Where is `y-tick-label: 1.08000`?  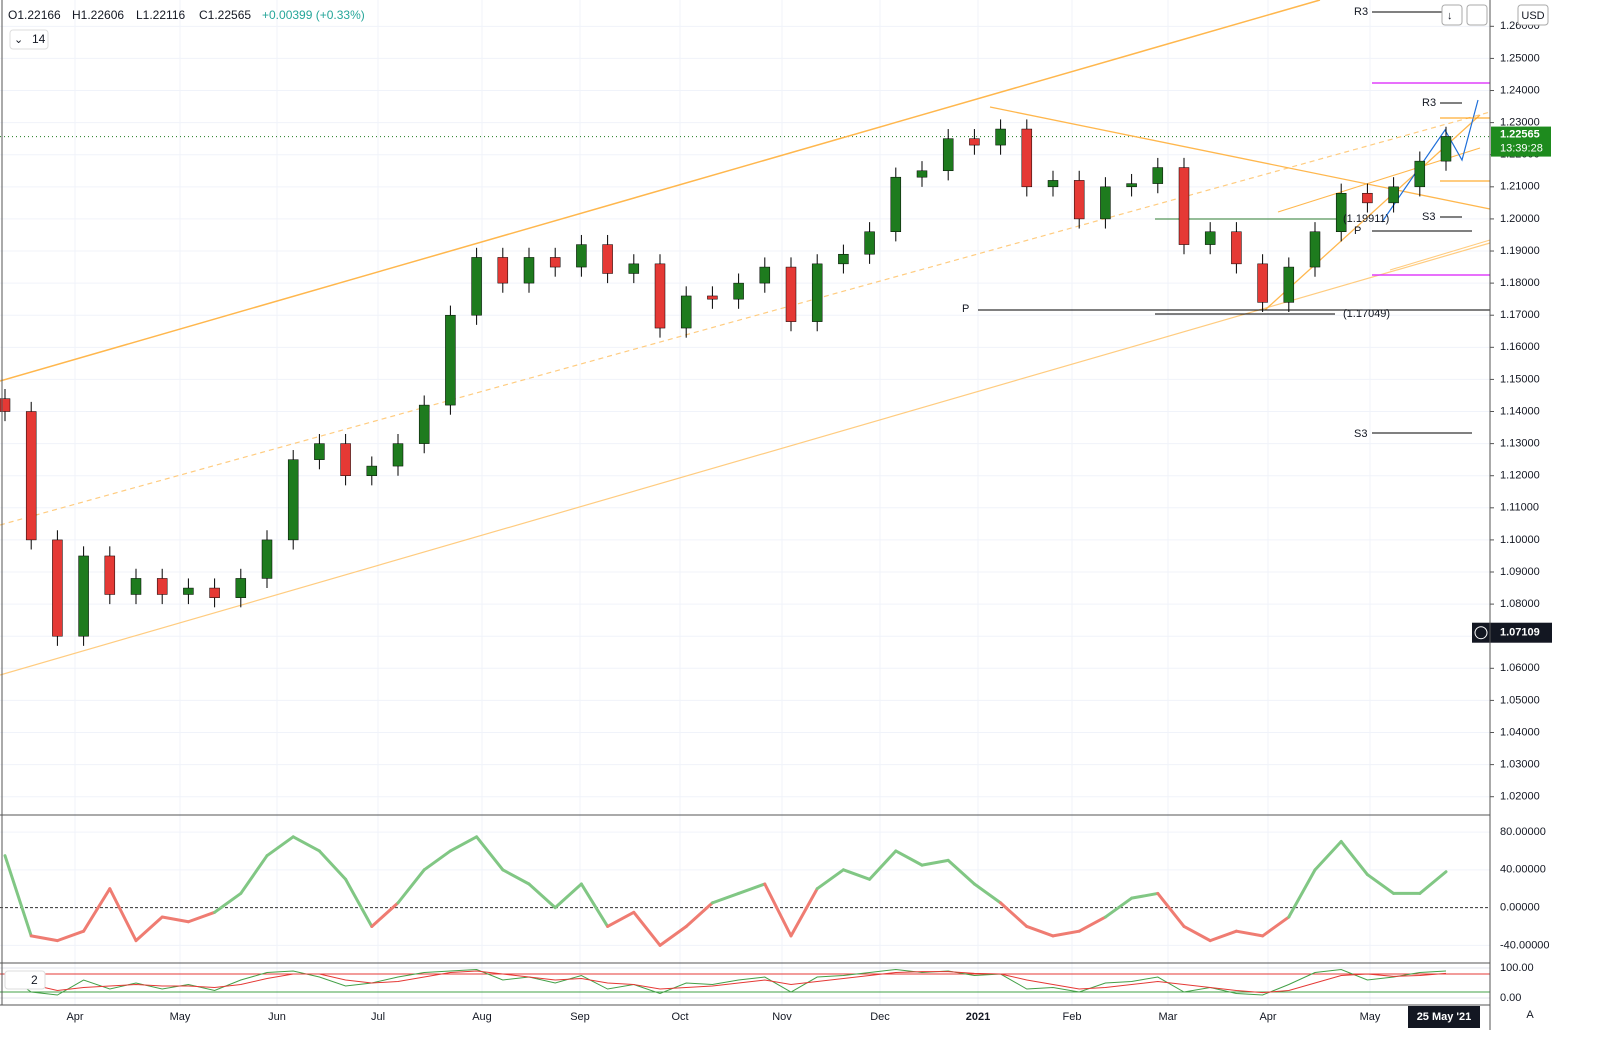 y-tick-label: 1.08000 is located at coordinates (1520, 604).